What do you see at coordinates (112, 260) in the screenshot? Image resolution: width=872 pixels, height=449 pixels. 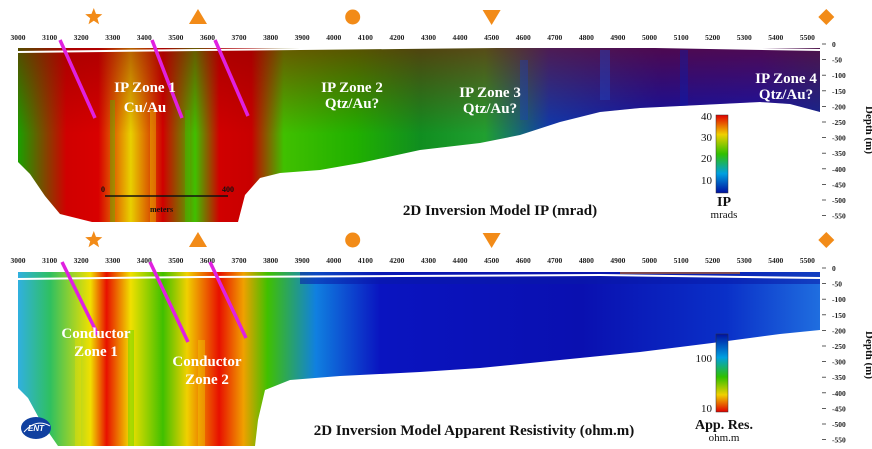 I see `res-x-tick: 3300` at bounding box center [112, 260].